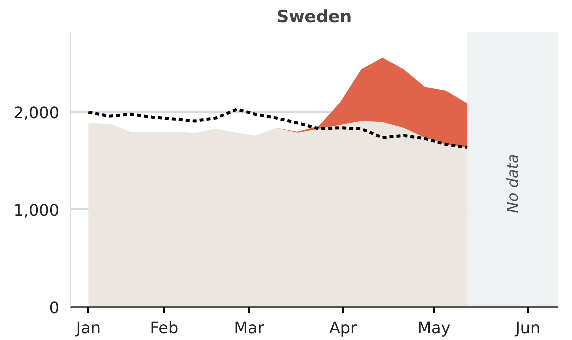 The image size is (572, 340). I want to click on y-tick-label: 2,000, so click(37, 112).